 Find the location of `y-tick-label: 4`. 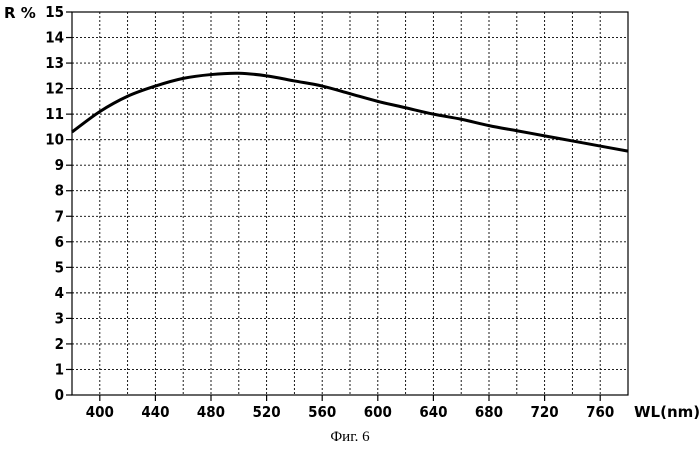

y-tick-label: 4 is located at coordinates (59, 293).